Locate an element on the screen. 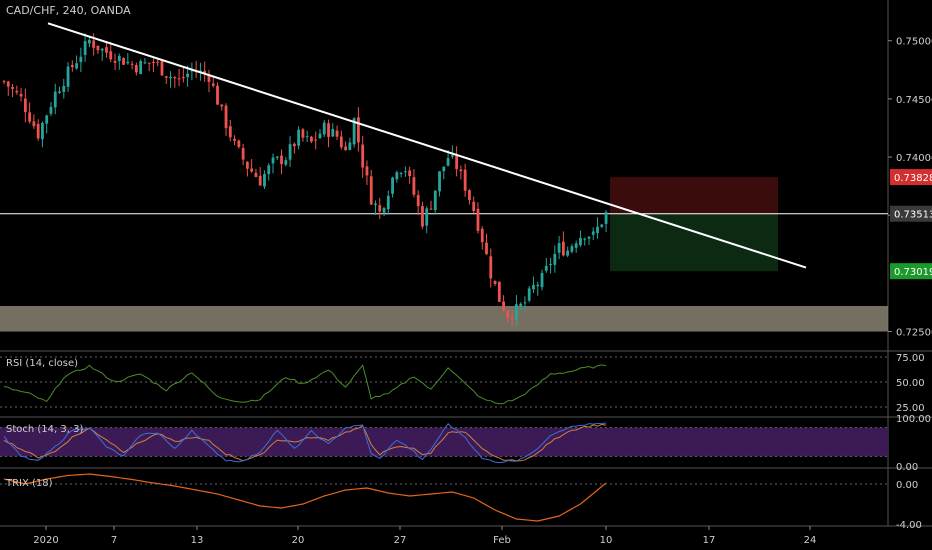 The width and height of the screenshot is (932, 550). rsi-tick-label: 75.00 is located at coordinates (910, 358).